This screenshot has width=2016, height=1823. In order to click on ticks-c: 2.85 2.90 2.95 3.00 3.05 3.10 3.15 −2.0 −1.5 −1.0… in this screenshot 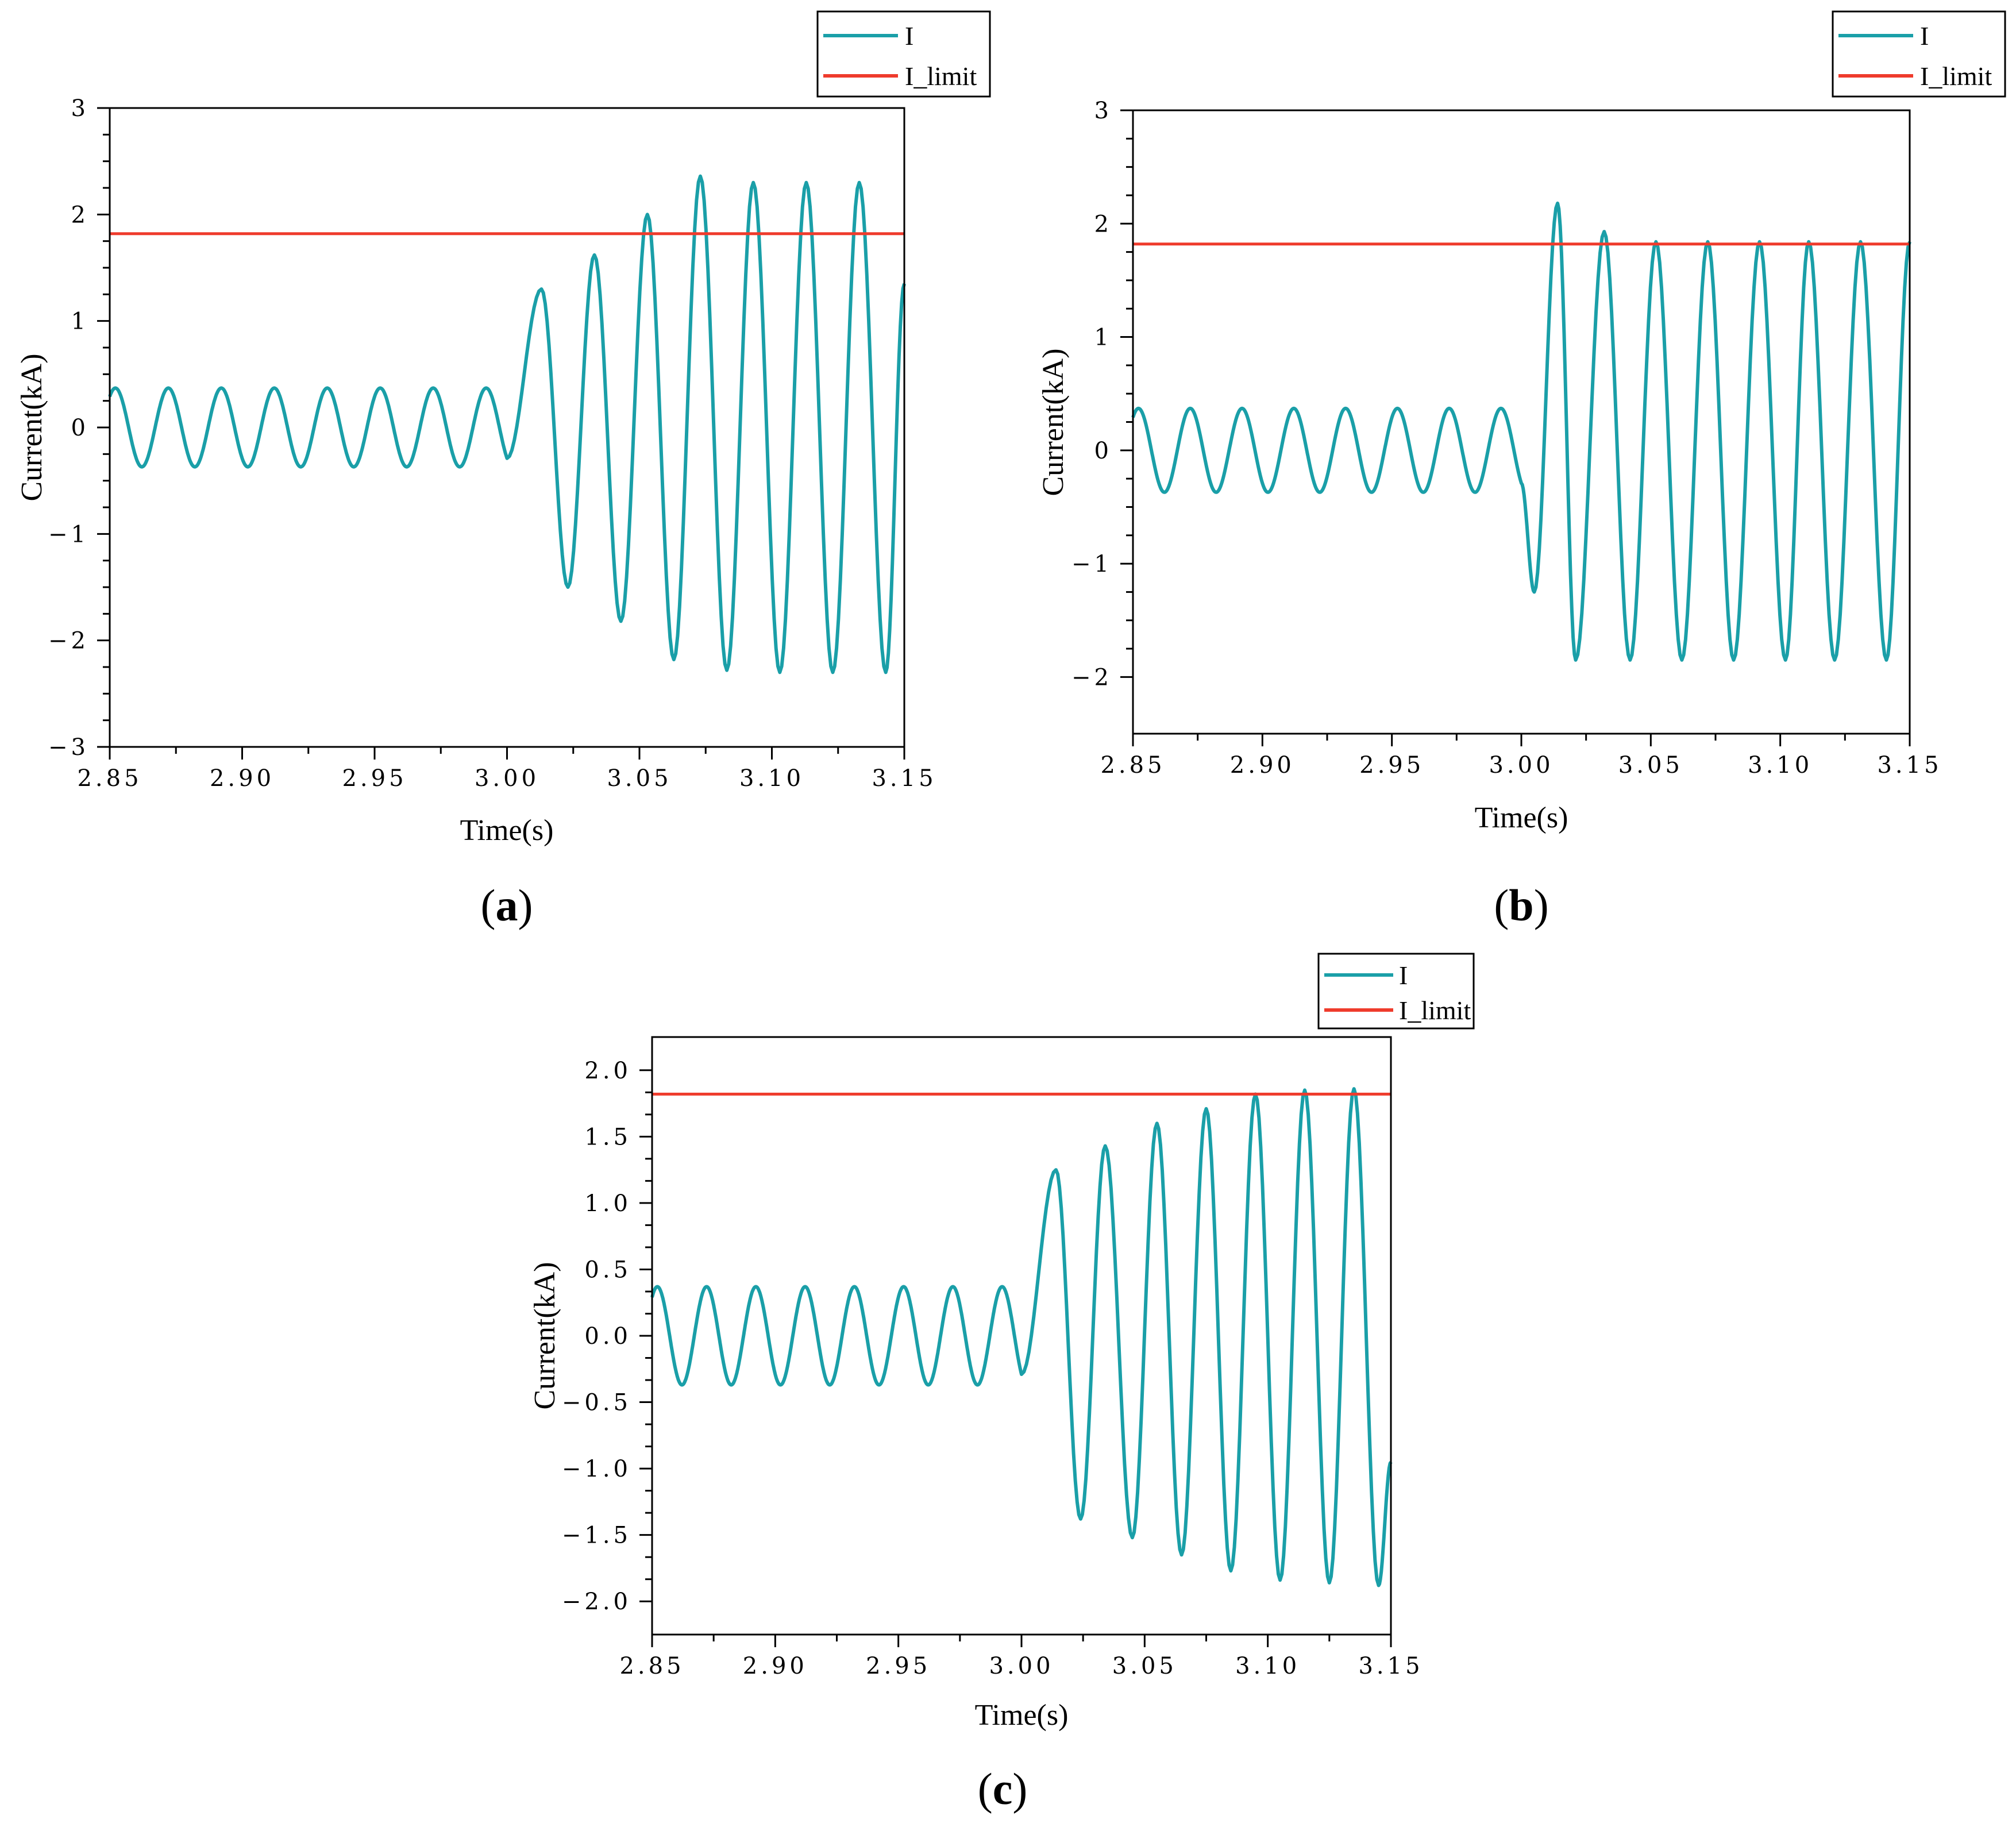, I will do `click(992, 1368)`.